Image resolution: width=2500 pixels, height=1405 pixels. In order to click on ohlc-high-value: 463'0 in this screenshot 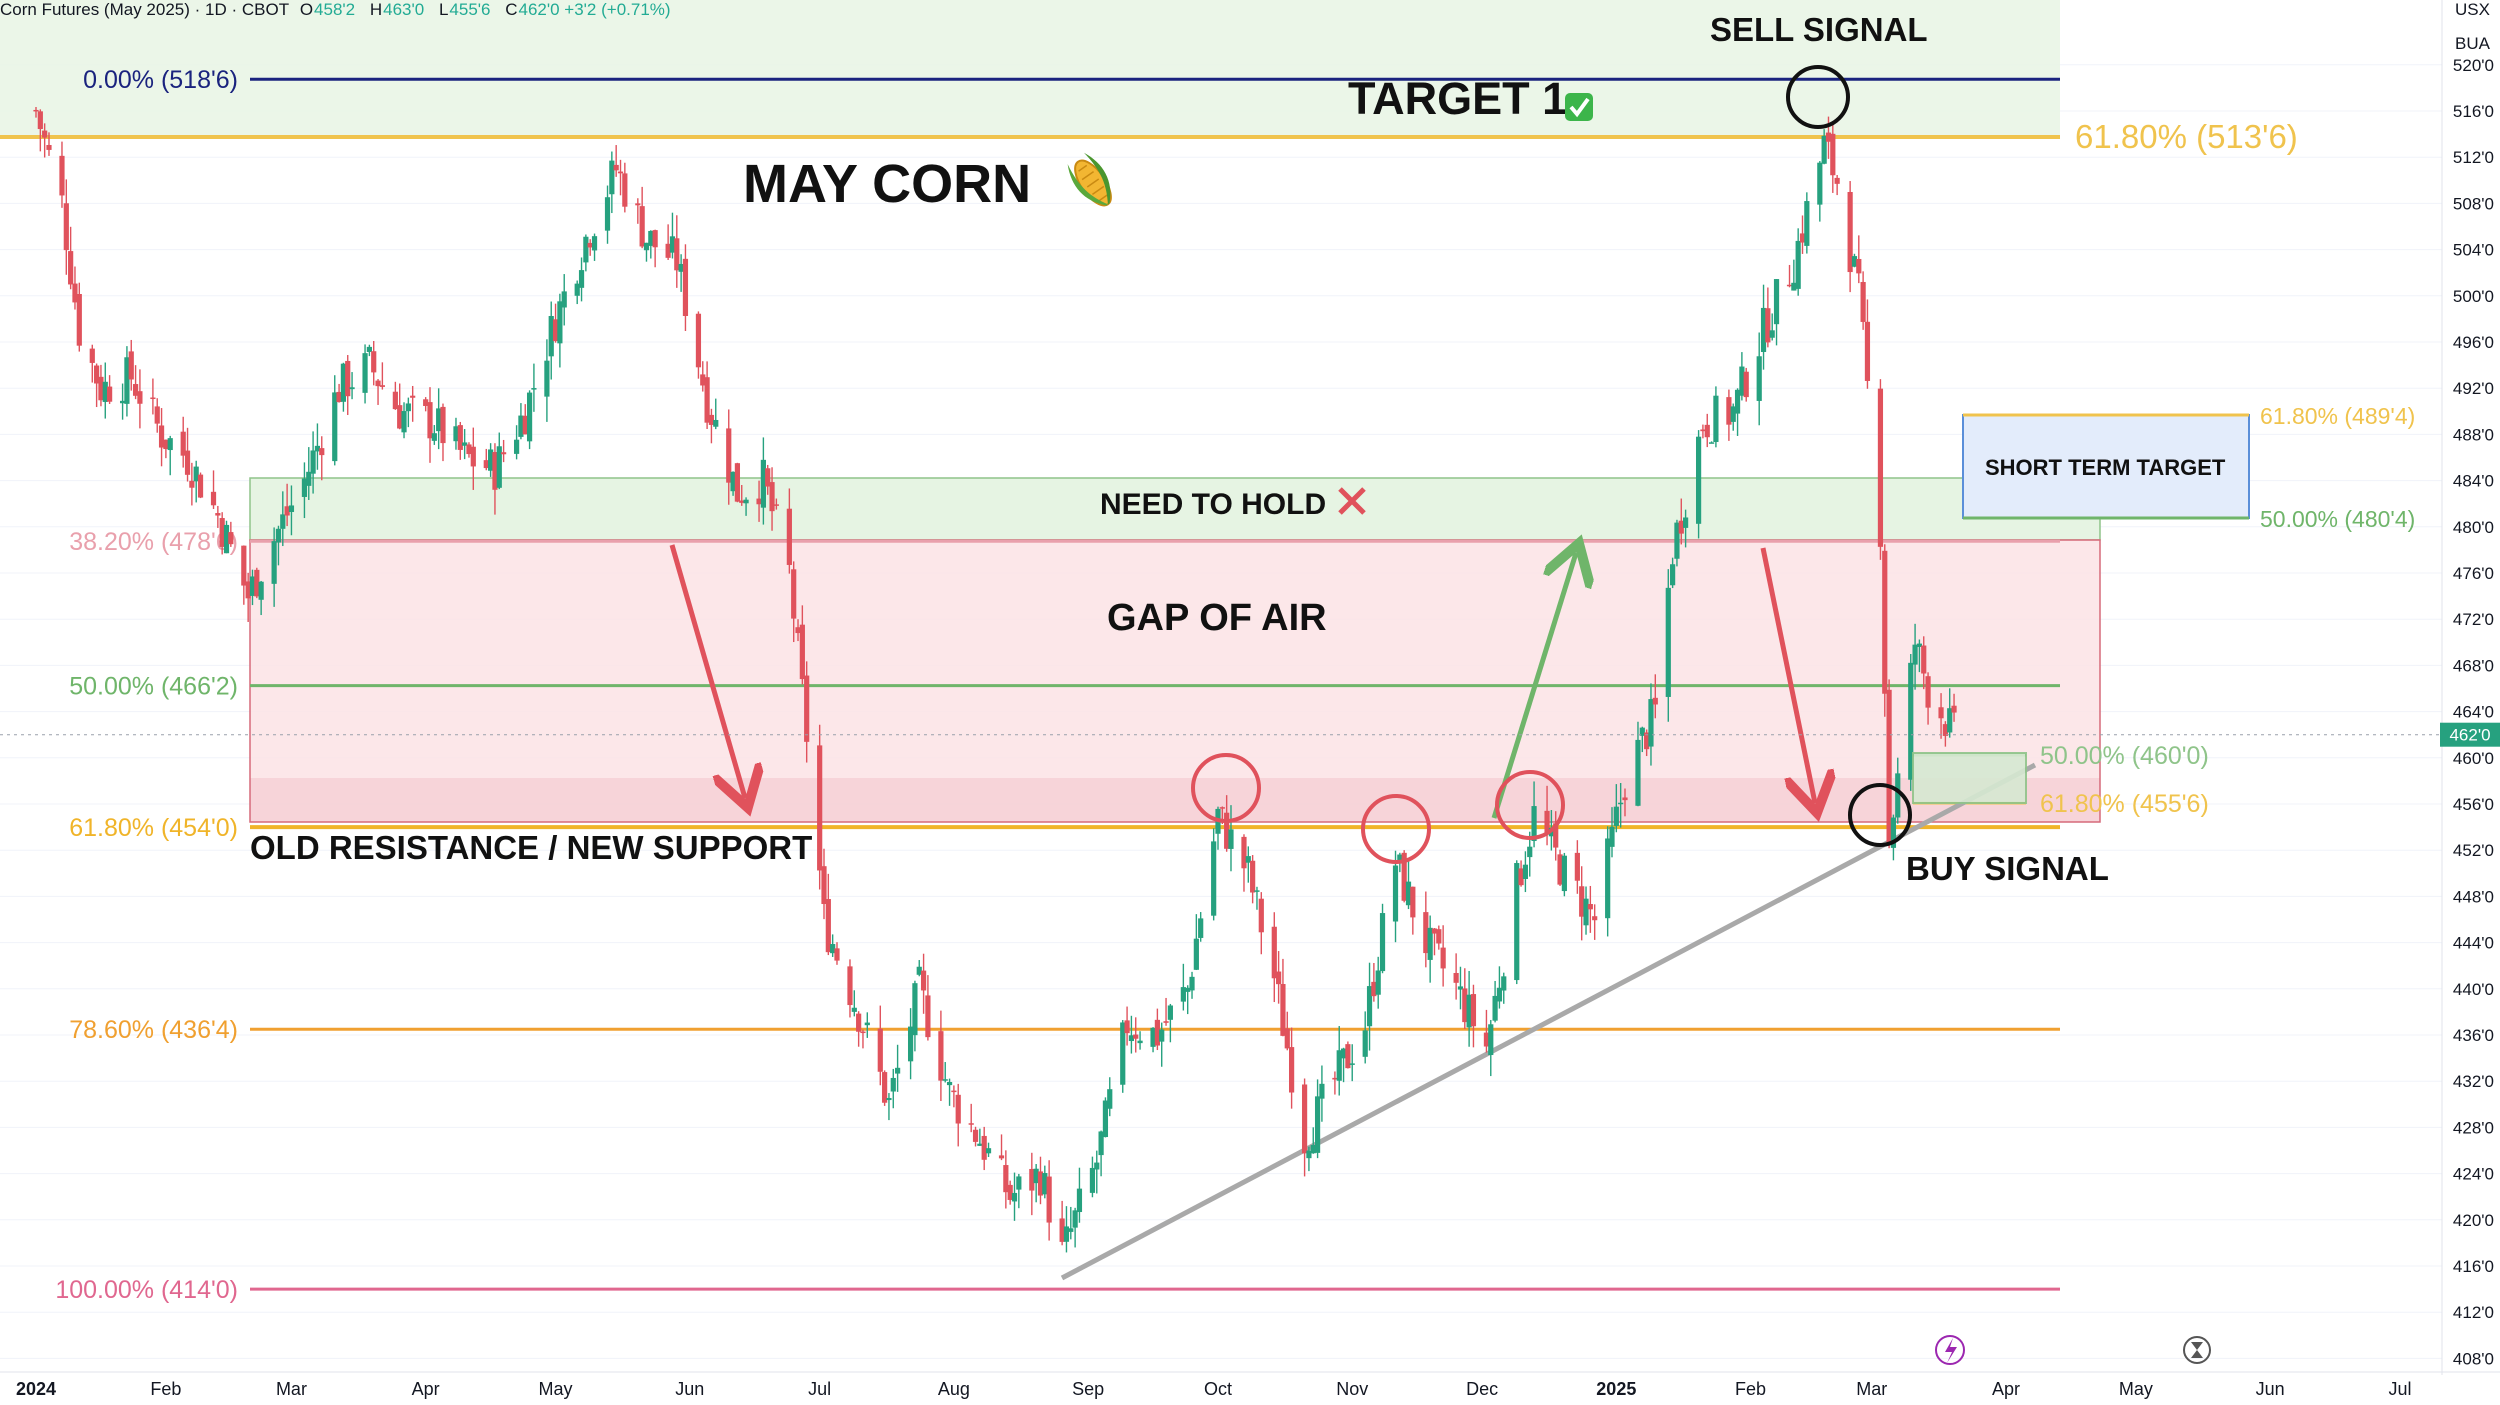, I will do `click(404, 9)`.